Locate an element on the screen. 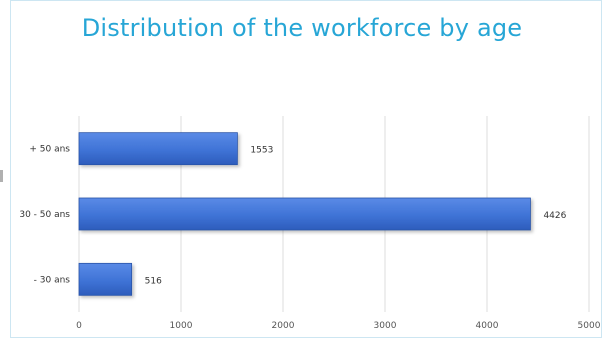 This screenshot has height=351, width=604. x-tick-label: 4000 is located at coordinates (487, 326).